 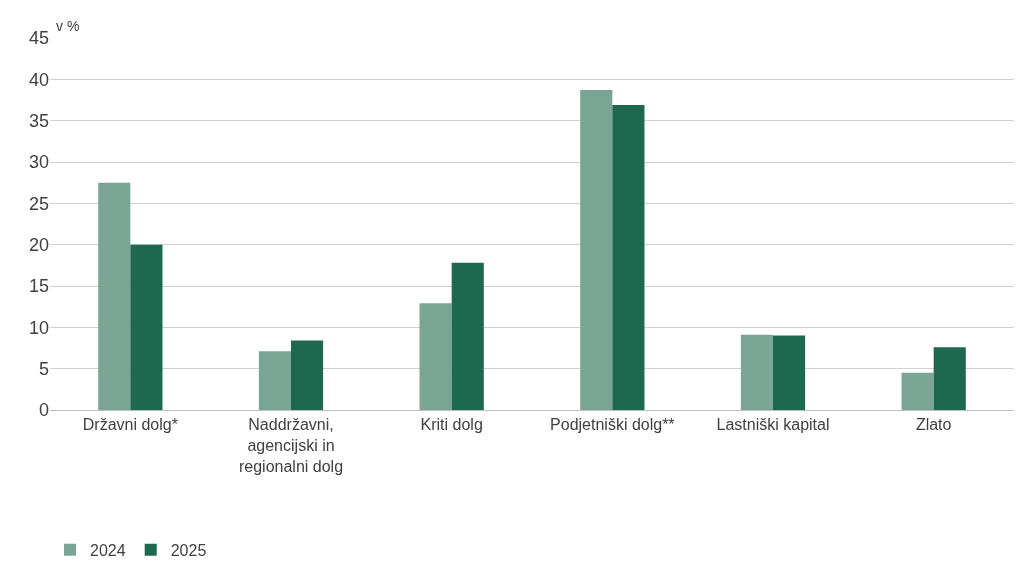 What do you see at coordinates (130, 425) in the screenshot?
I see `x-tick-label: Državni dolg*` at bounding box center [130, 425].